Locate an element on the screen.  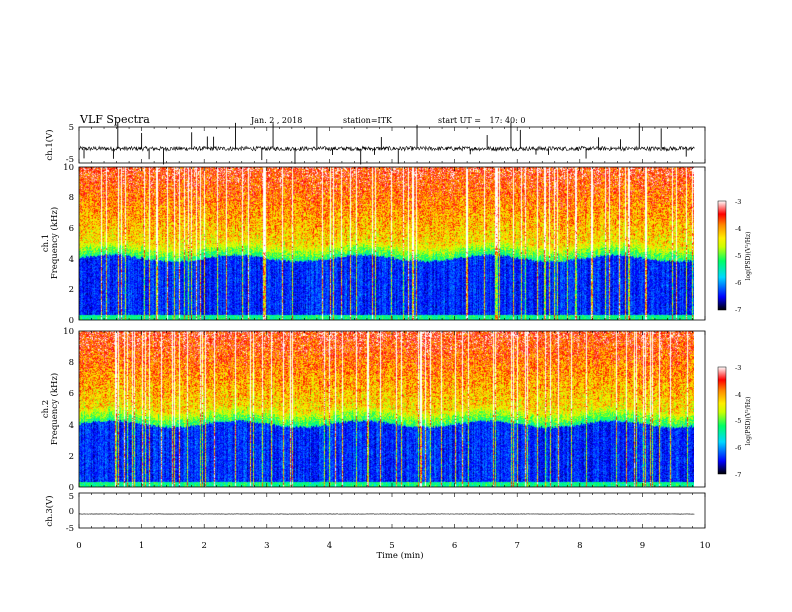
ch1-ytick-0: 0 is located at coordinates (71, 321).